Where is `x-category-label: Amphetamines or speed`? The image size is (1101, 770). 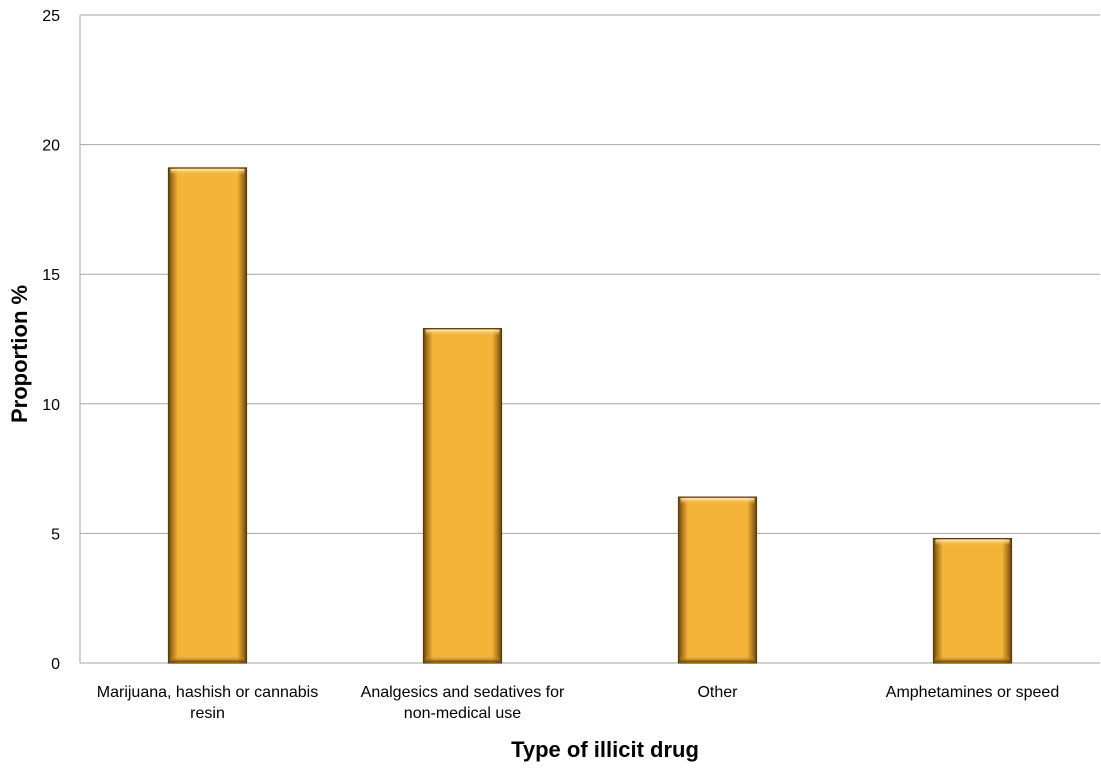
x-category-label: Amphetamines or speed is located at coordinates (972, 692).